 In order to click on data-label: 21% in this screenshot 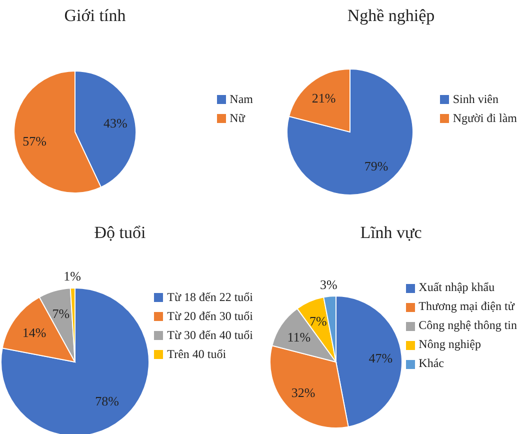, I will do `click(324, 98)`.